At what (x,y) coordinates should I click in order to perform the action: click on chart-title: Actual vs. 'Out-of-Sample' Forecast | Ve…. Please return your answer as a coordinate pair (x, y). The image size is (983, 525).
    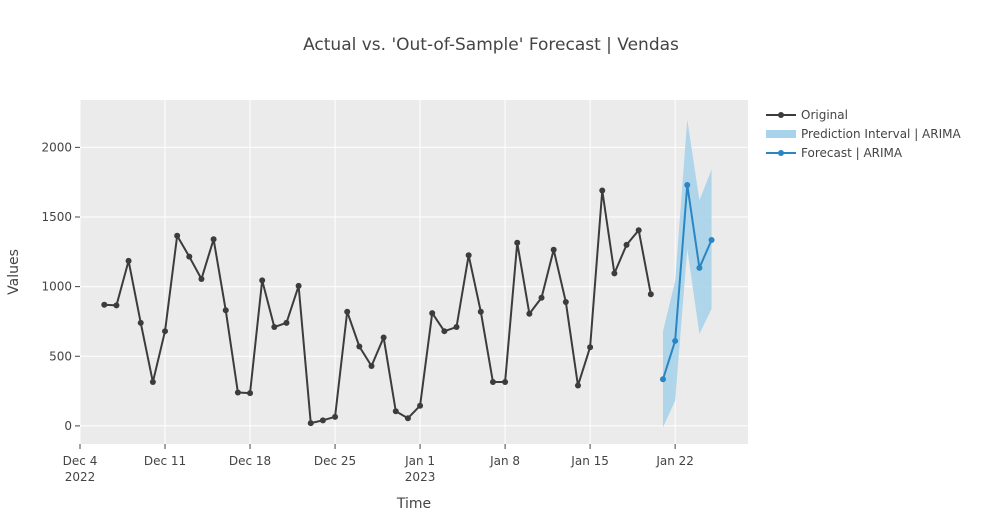
    Looking at the image, I should click on (491, 45).